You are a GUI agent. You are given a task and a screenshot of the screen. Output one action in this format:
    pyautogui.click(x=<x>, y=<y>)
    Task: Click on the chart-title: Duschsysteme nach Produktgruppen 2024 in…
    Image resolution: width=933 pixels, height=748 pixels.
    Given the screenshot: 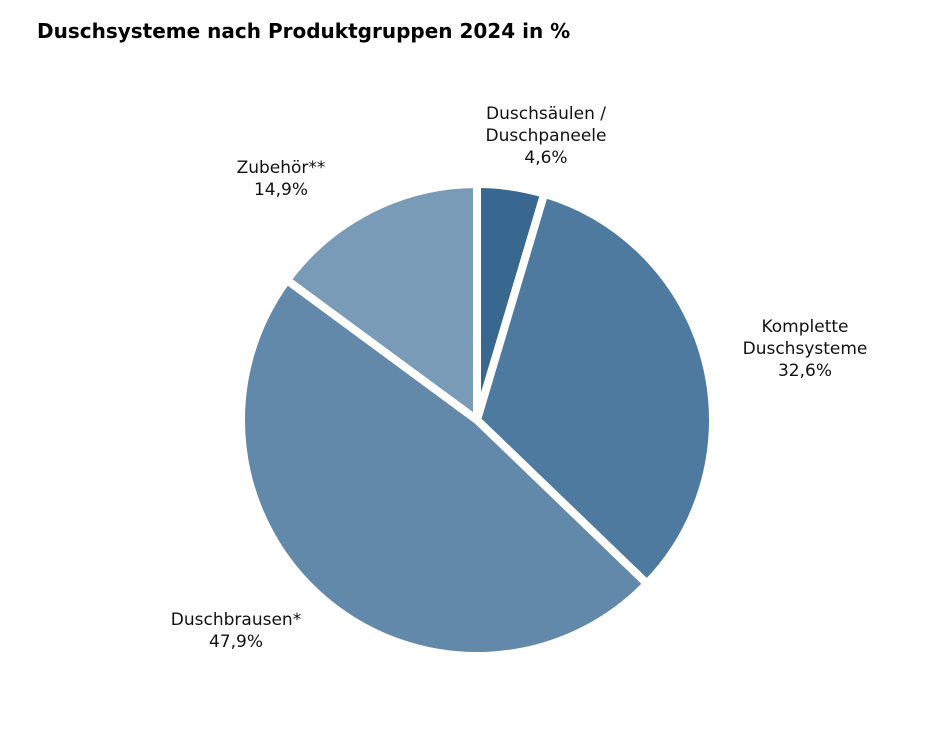 What is the action you would take?
    pyautogui.click(x=304, y=31)
    